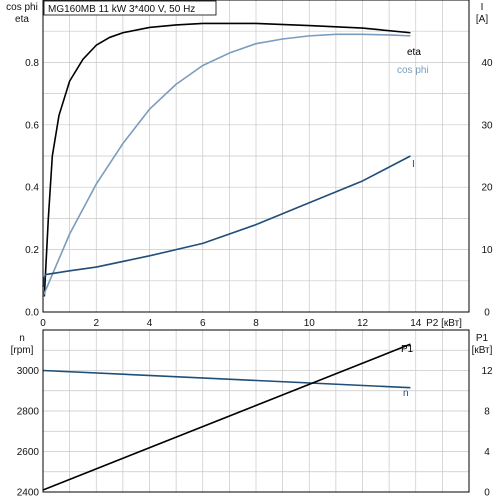 Image resolution: width=500 pixels, height=500 pixels. I want to click on top-right-tick-label: 0, so click(487, 313).